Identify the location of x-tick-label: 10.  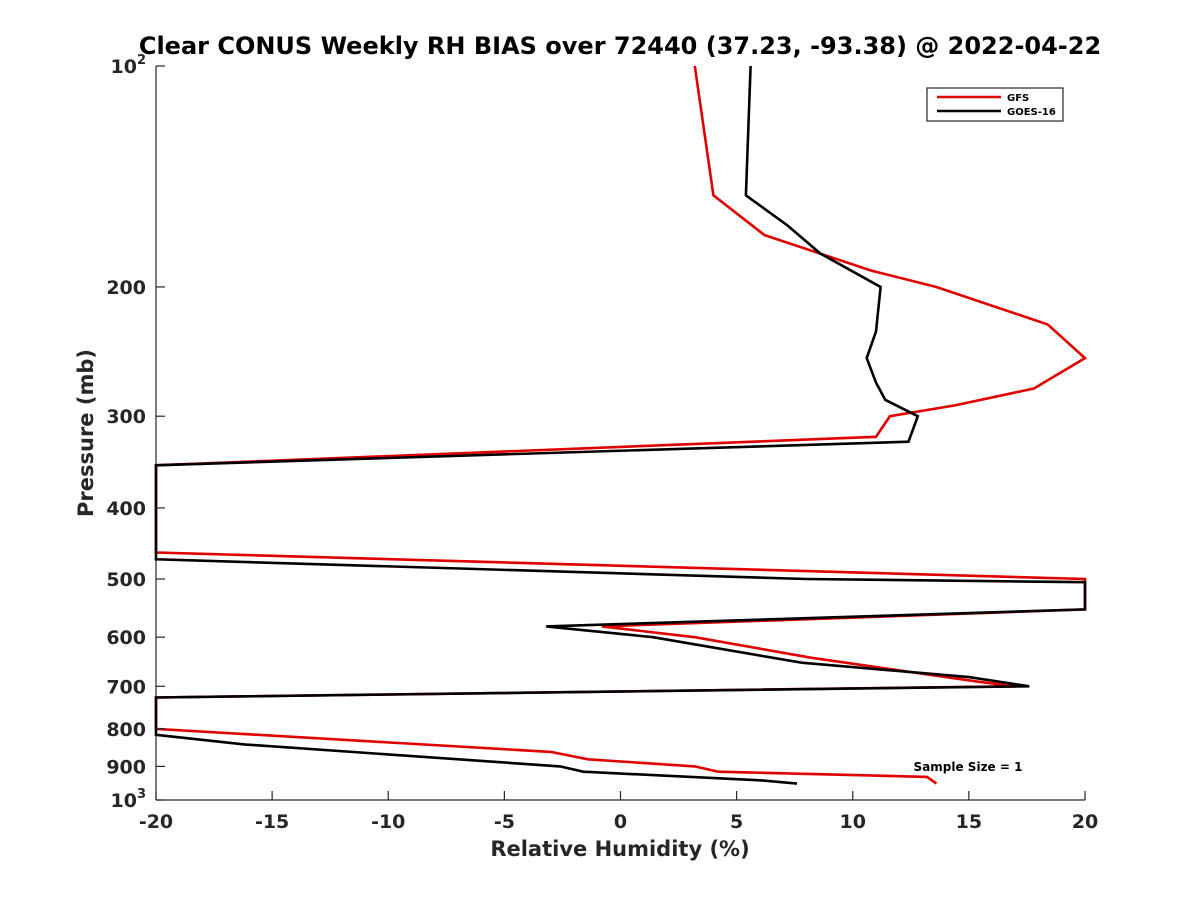
(853, 822).